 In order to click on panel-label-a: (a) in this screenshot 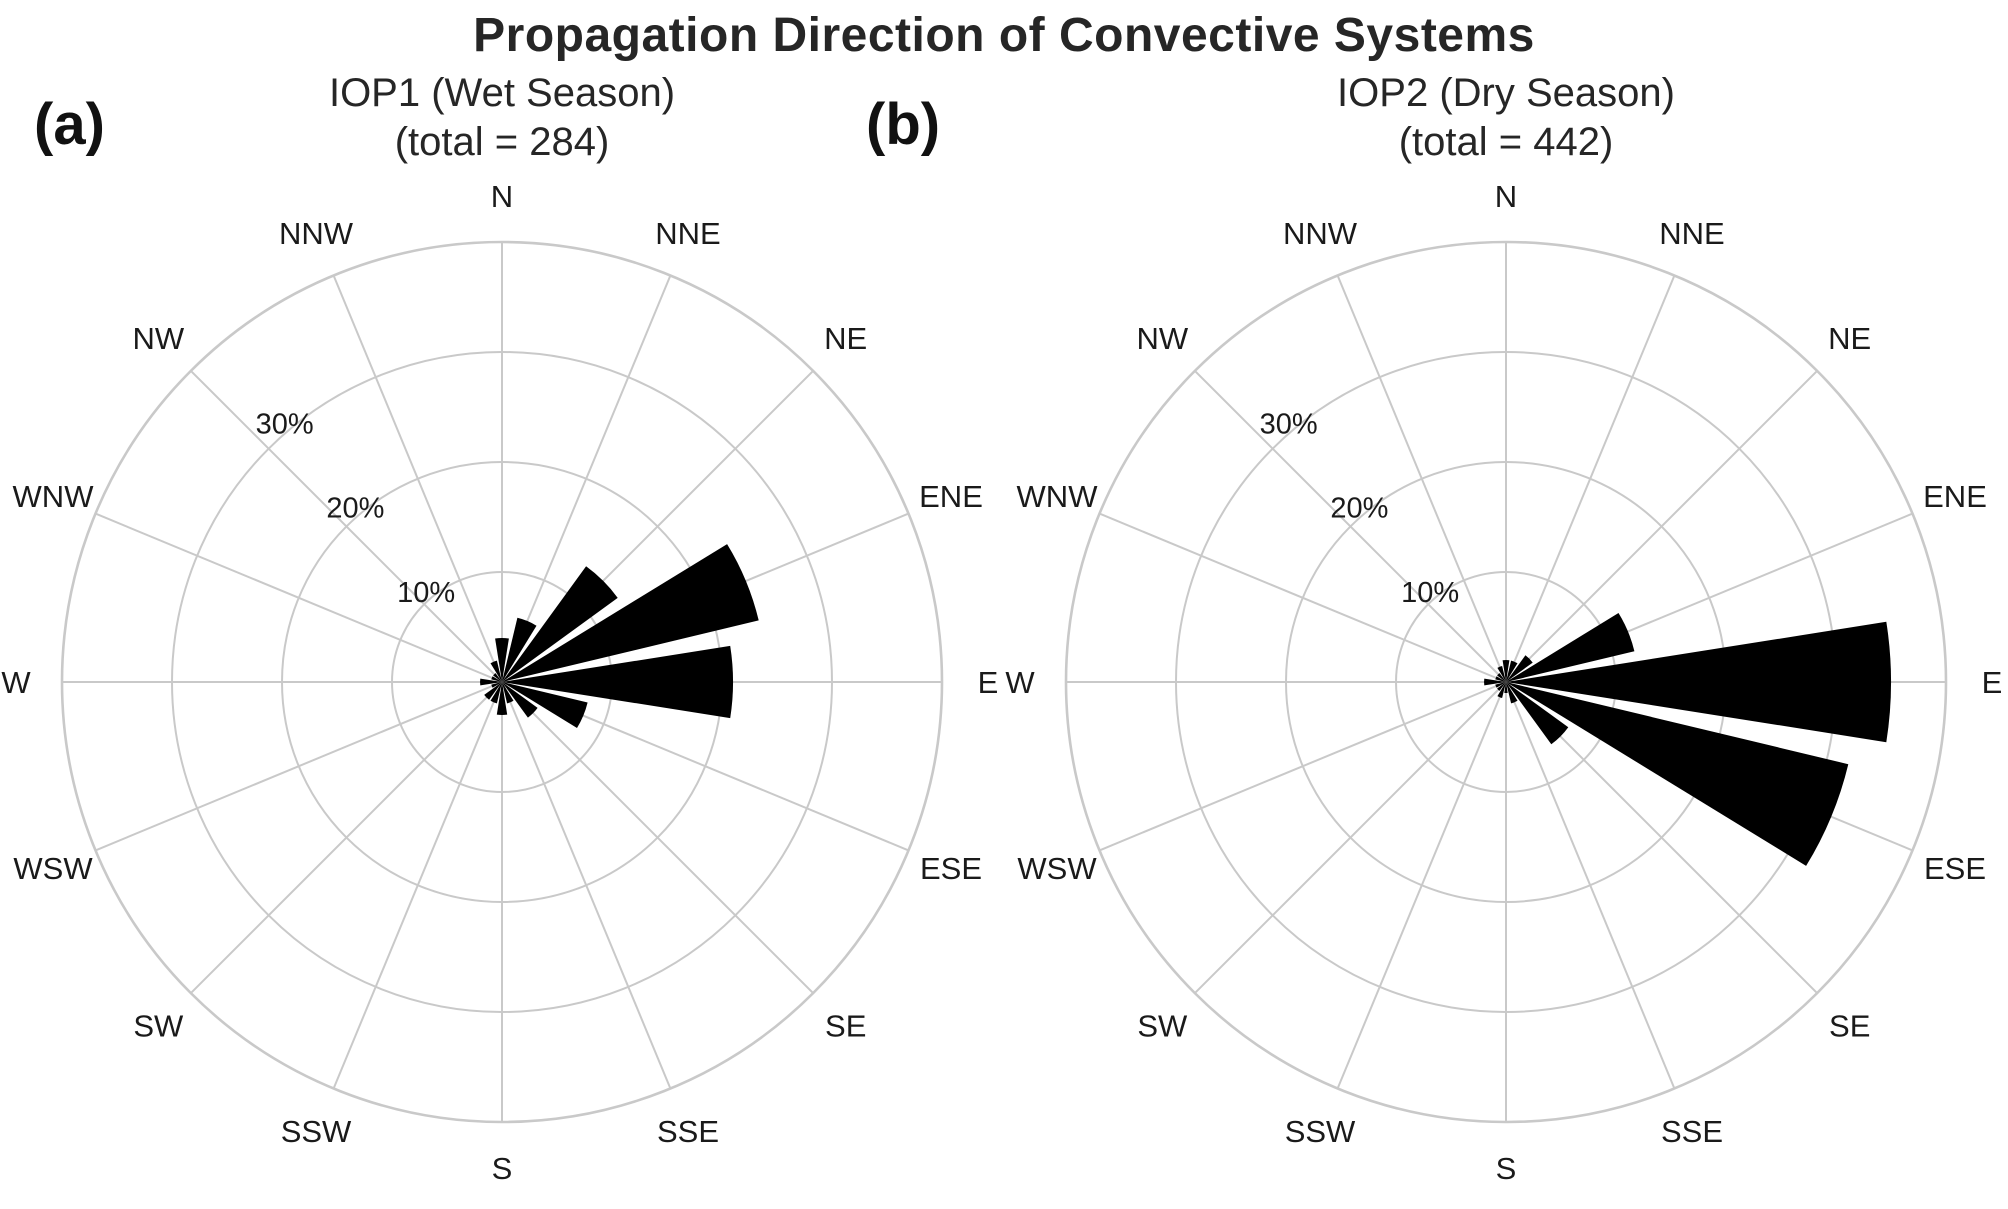, I will do `click(69, 124)`.